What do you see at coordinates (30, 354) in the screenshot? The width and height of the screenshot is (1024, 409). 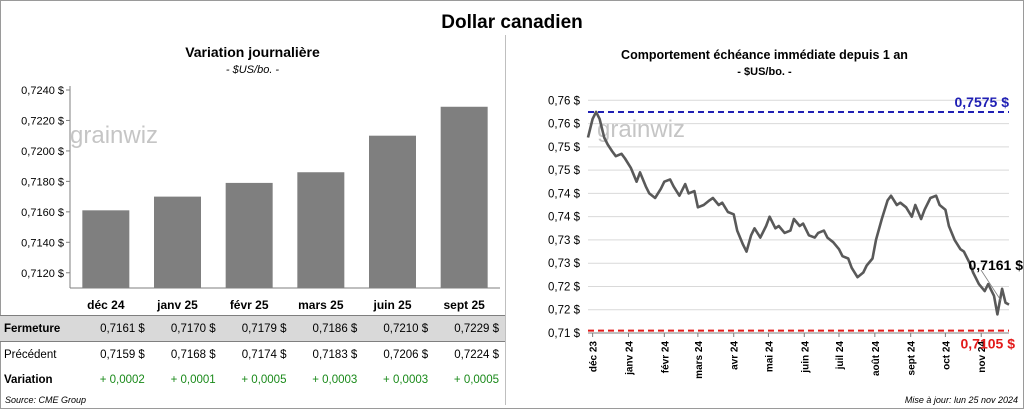 I see `row-label: Précédent` at bounding box center [30, 354].